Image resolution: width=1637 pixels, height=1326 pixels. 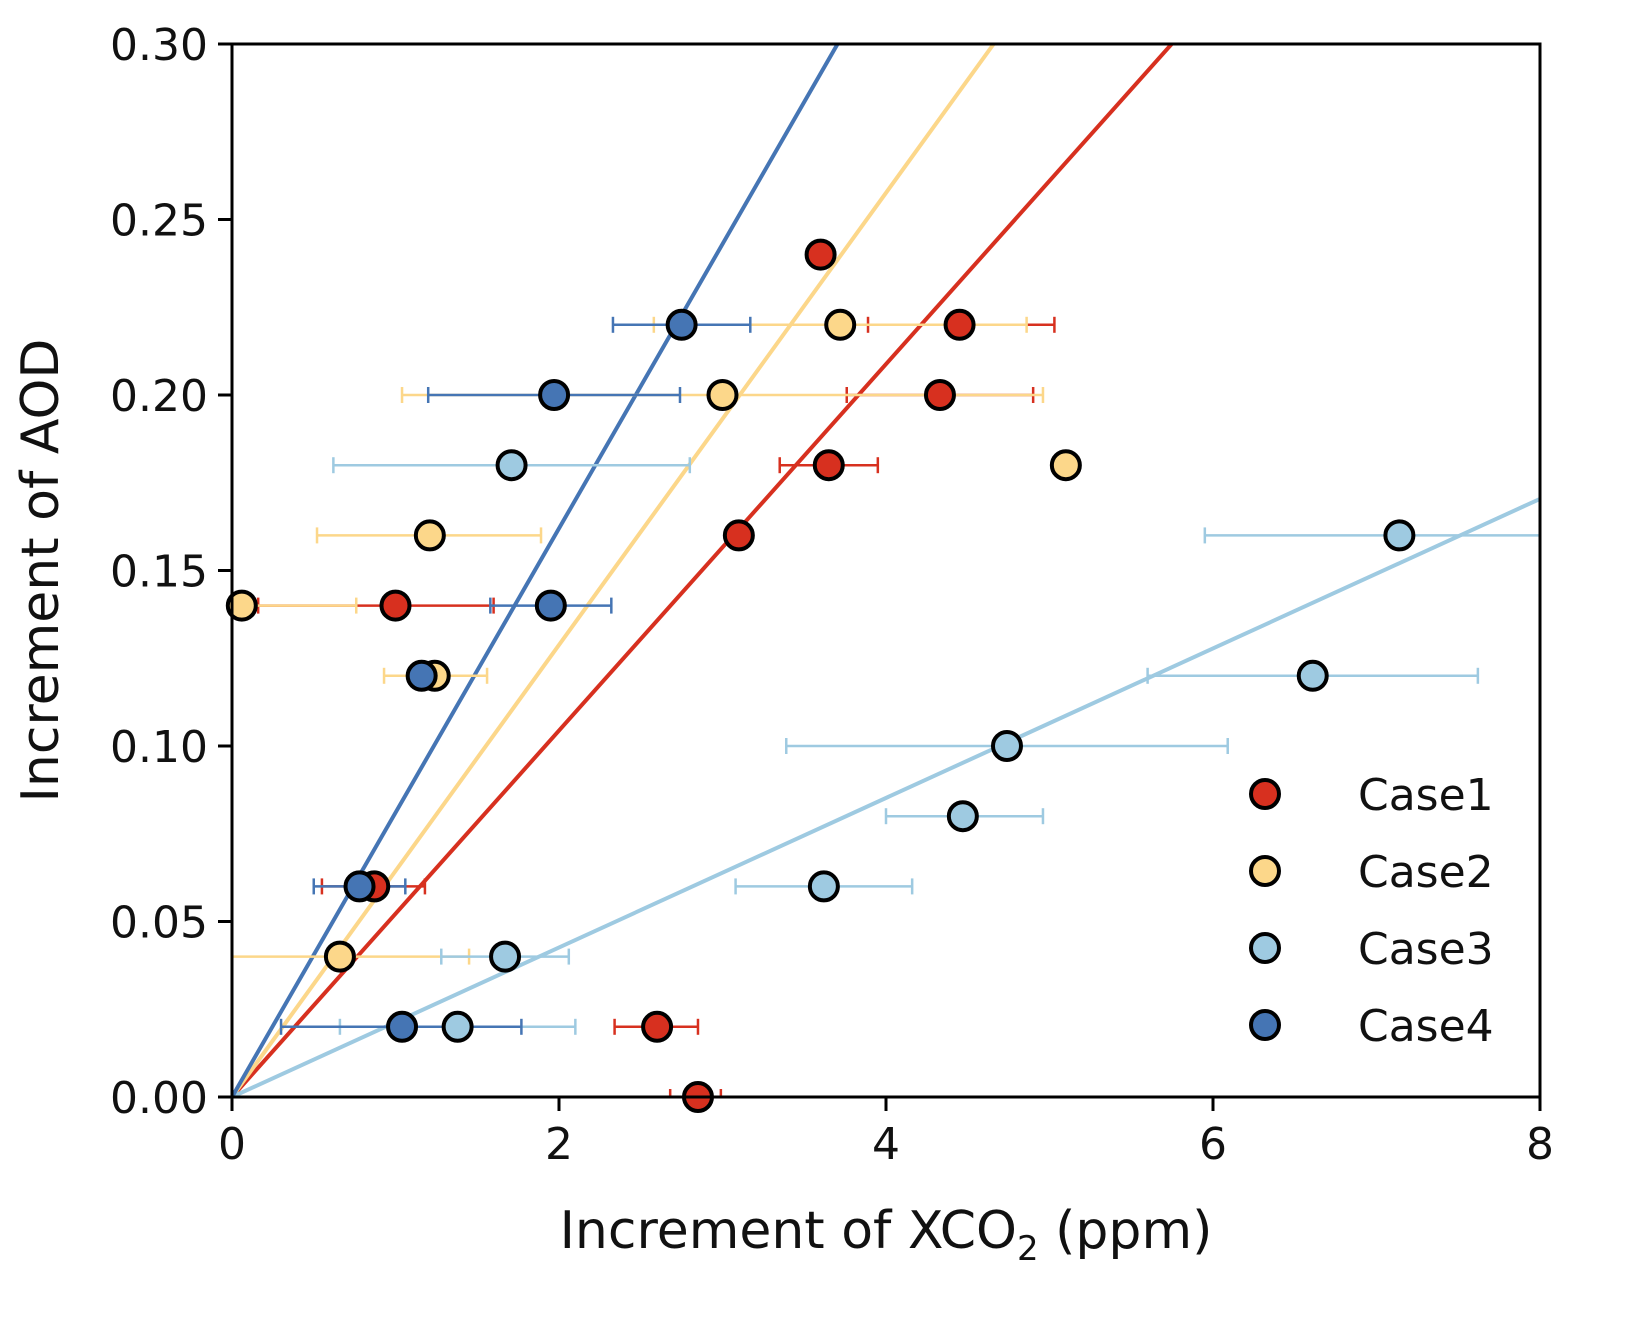 What do you see at coordinates (1213, 1144) in the screenshot?
I see `x-tick-label: 6` at bounding box center [1213, 1144].